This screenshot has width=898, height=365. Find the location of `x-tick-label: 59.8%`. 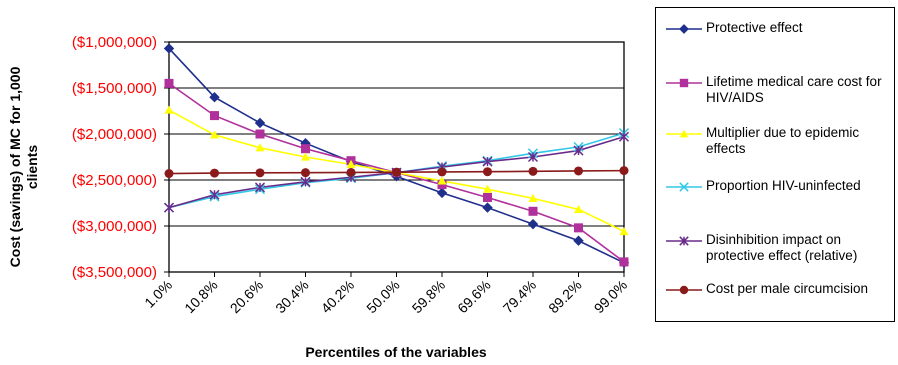

x-tick-label: 59.8% is located at coordinates (428, 296).